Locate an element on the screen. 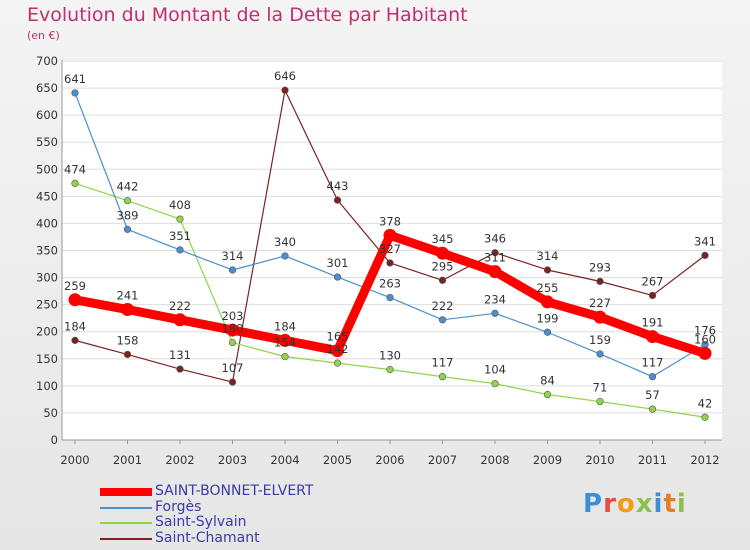  data-label: 408 is located at coordinates (180, 205).